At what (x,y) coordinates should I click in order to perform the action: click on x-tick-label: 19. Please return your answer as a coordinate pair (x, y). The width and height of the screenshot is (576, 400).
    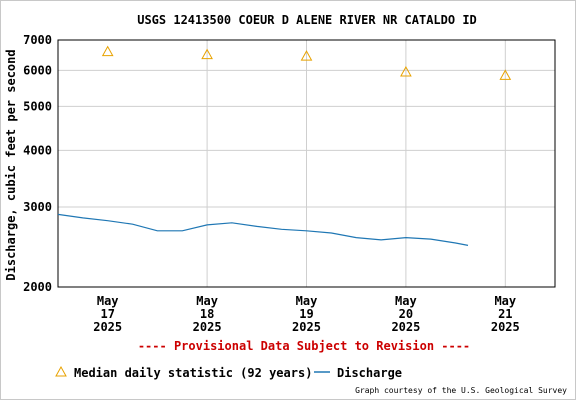
    Looking at the image, I should click on (306, 314).